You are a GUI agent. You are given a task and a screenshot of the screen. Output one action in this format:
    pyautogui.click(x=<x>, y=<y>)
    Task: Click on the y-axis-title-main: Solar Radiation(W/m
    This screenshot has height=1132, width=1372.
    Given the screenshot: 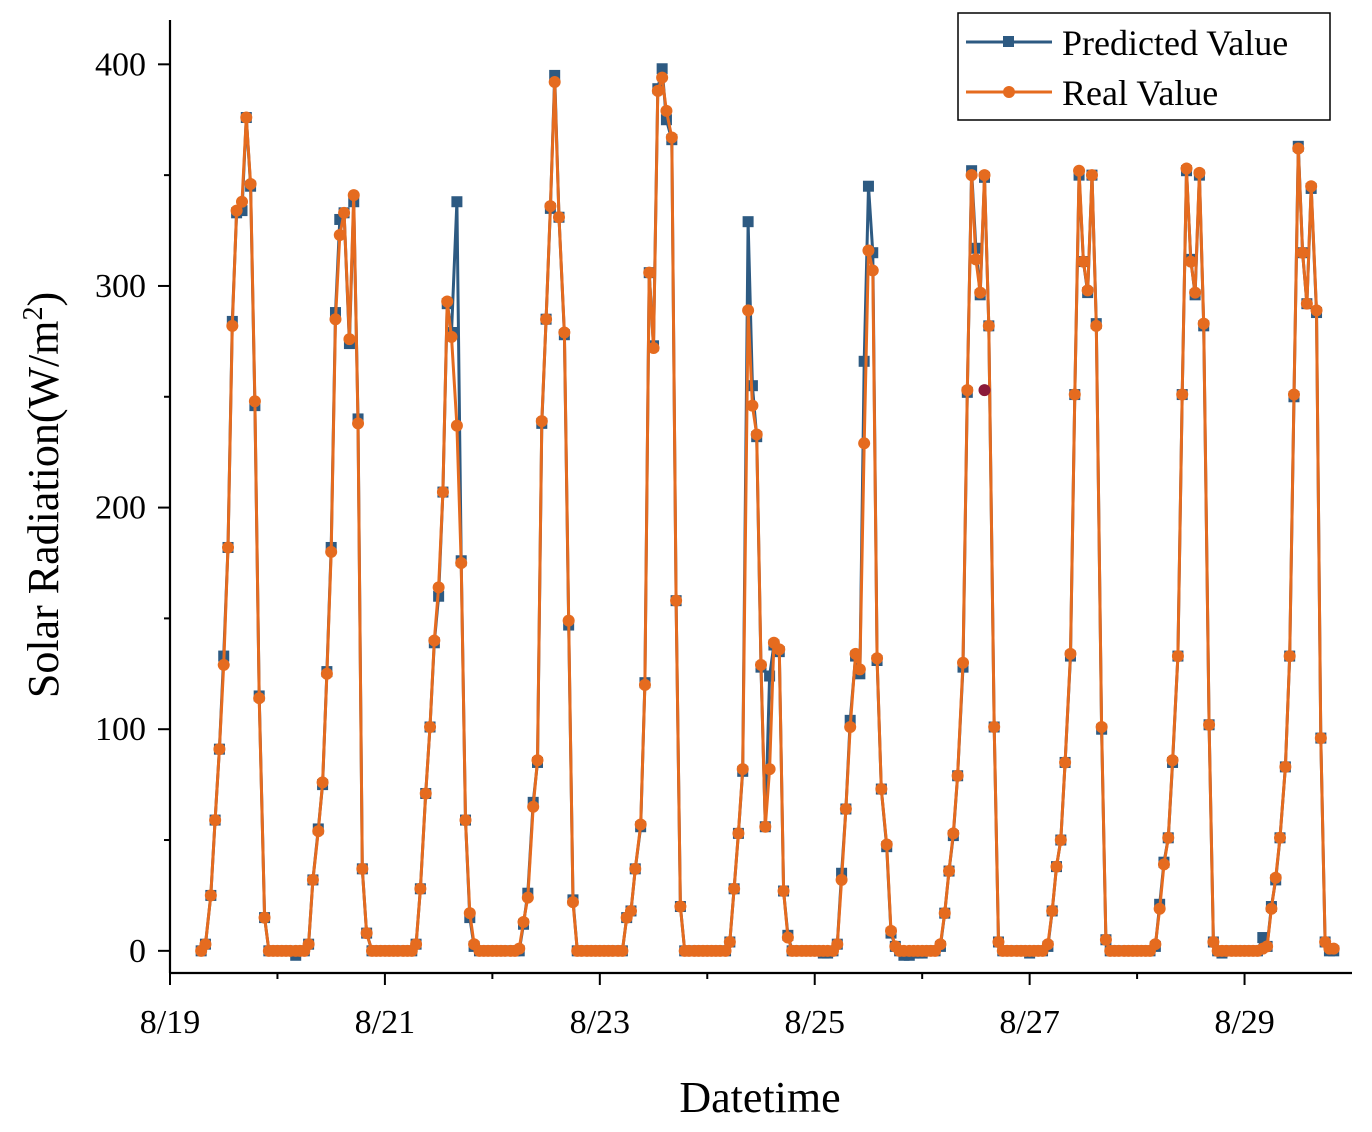 What is the action you would take?
    pyautogui.click(x=43, y=510)
    